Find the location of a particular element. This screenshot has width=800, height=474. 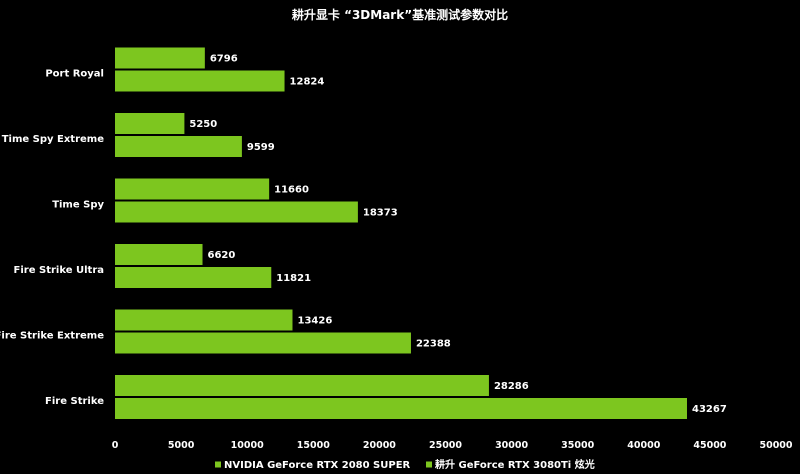

data-label: 6620 is located at coordinates (222, 255).